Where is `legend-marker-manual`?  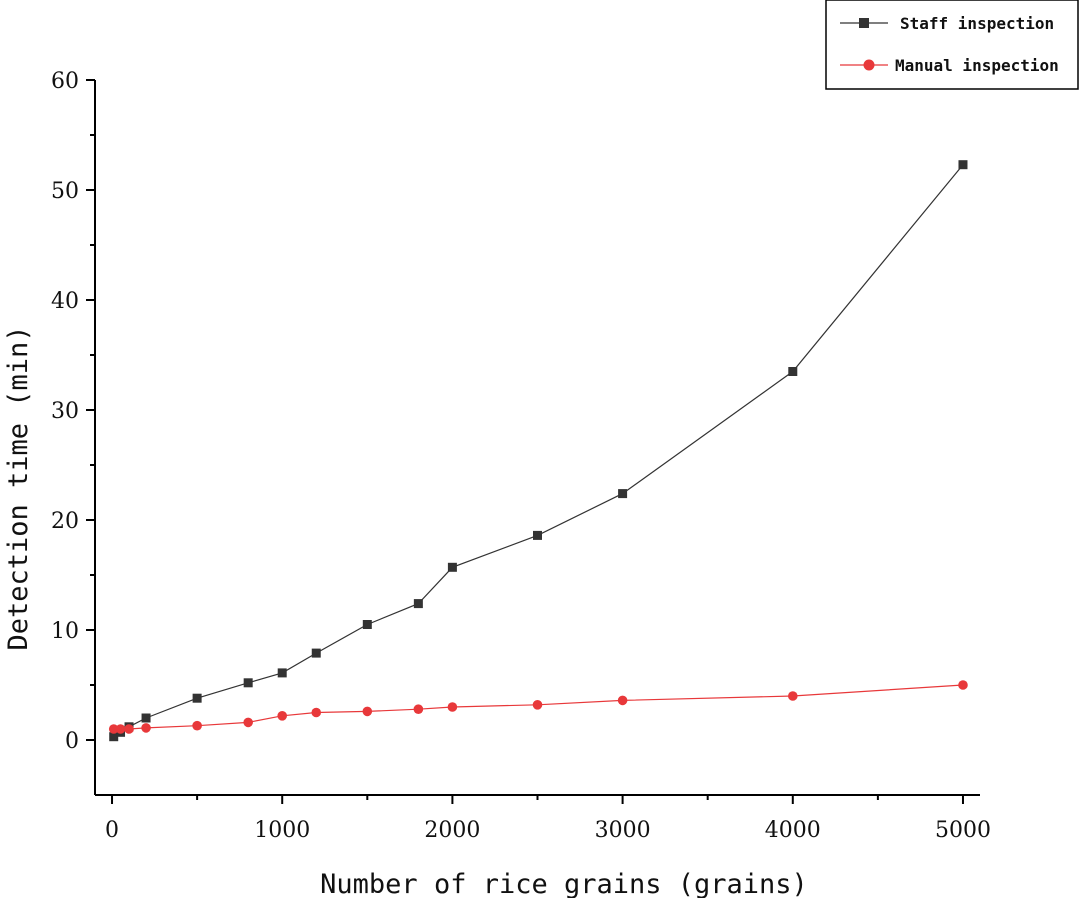
legend-marker-manual is located at coordinates (869, 65).